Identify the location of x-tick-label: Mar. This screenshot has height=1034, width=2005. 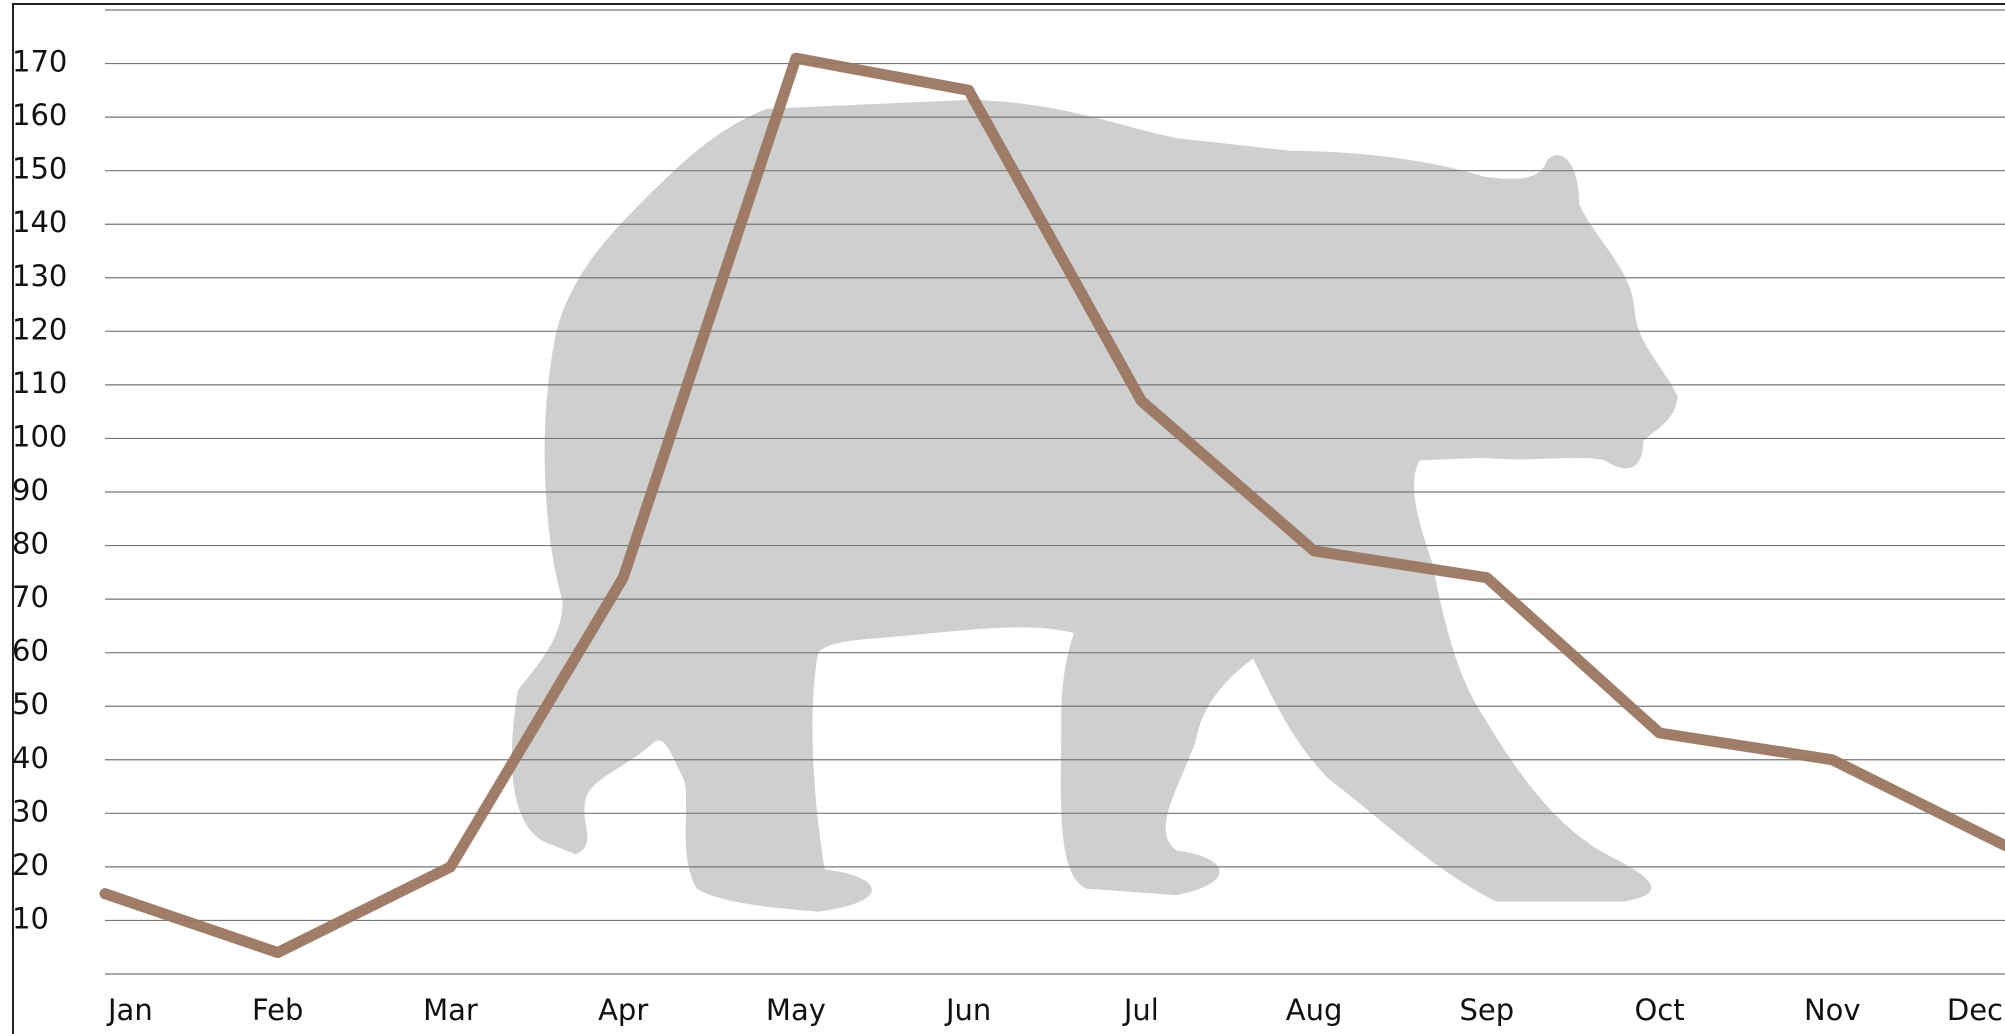
(450, 1010).